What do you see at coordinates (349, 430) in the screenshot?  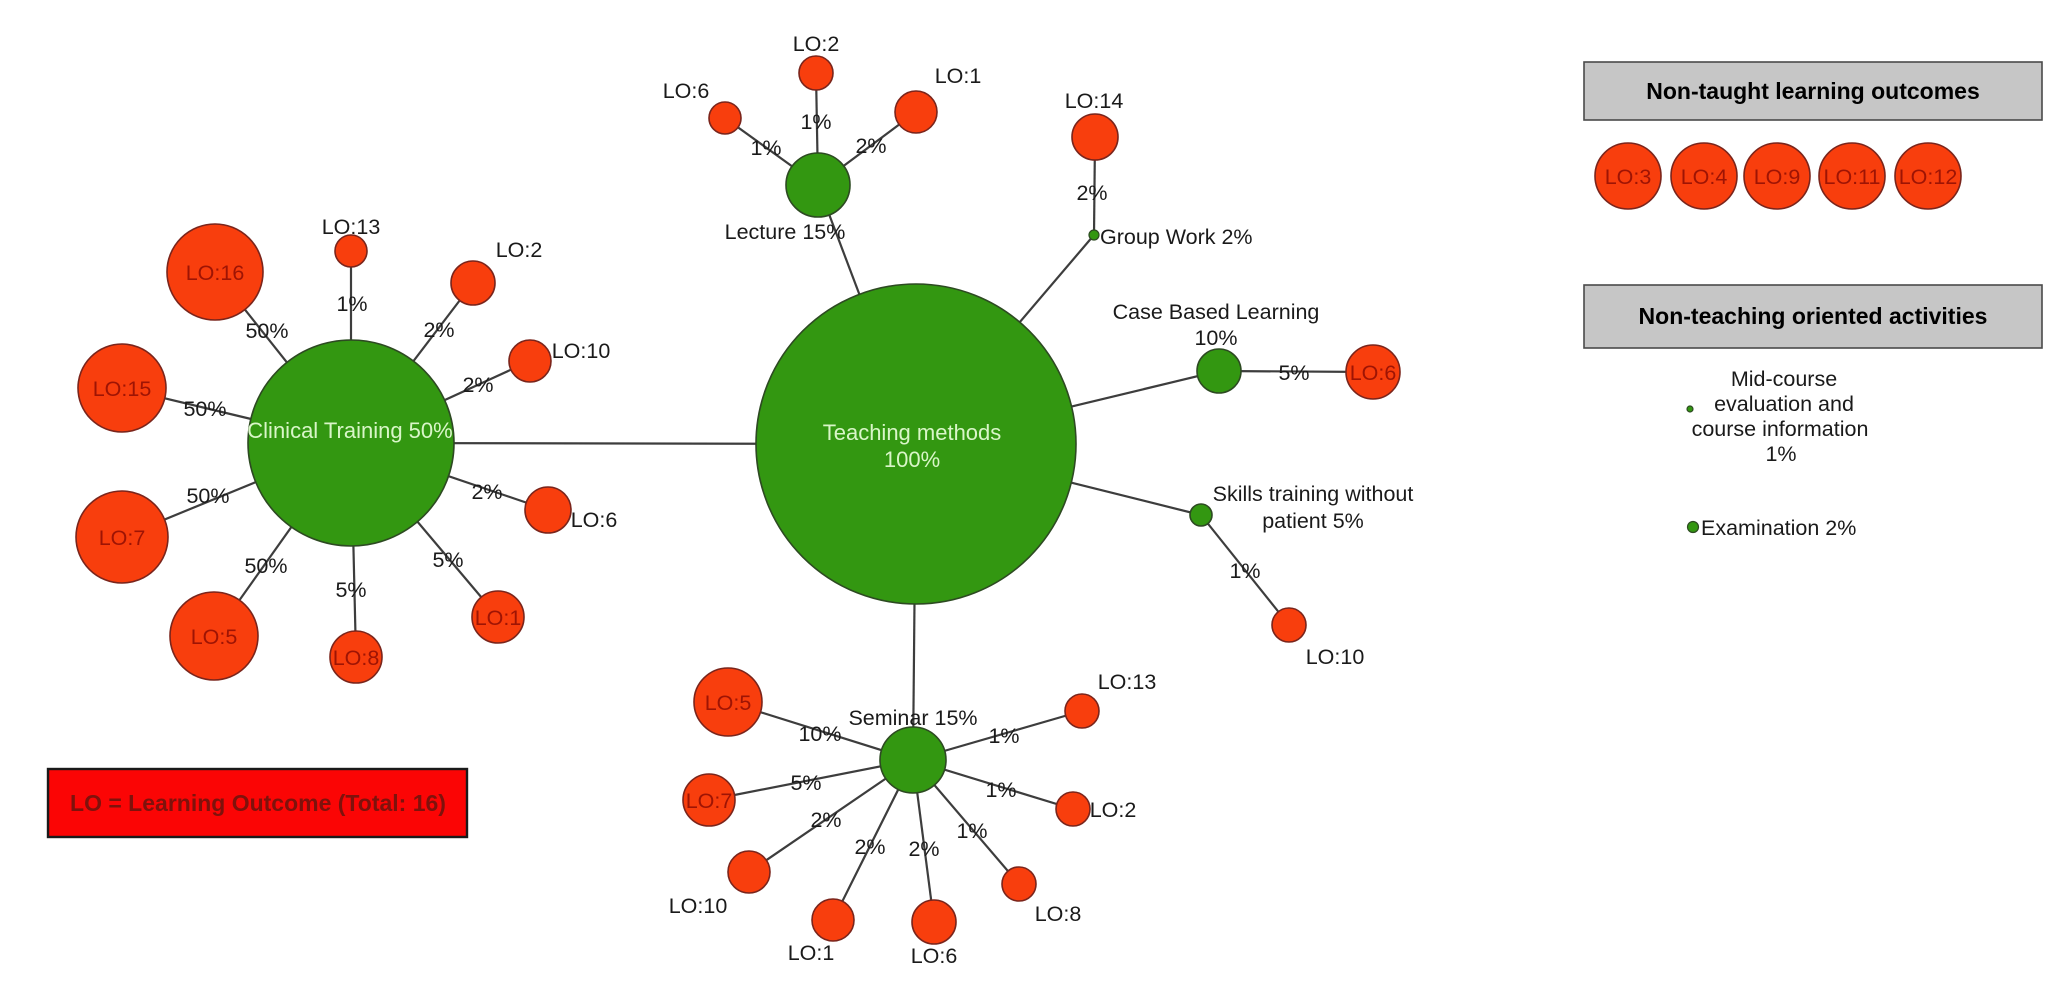 I see `svg-text: Clinical Training 50%` at bounding box center [349, 430].